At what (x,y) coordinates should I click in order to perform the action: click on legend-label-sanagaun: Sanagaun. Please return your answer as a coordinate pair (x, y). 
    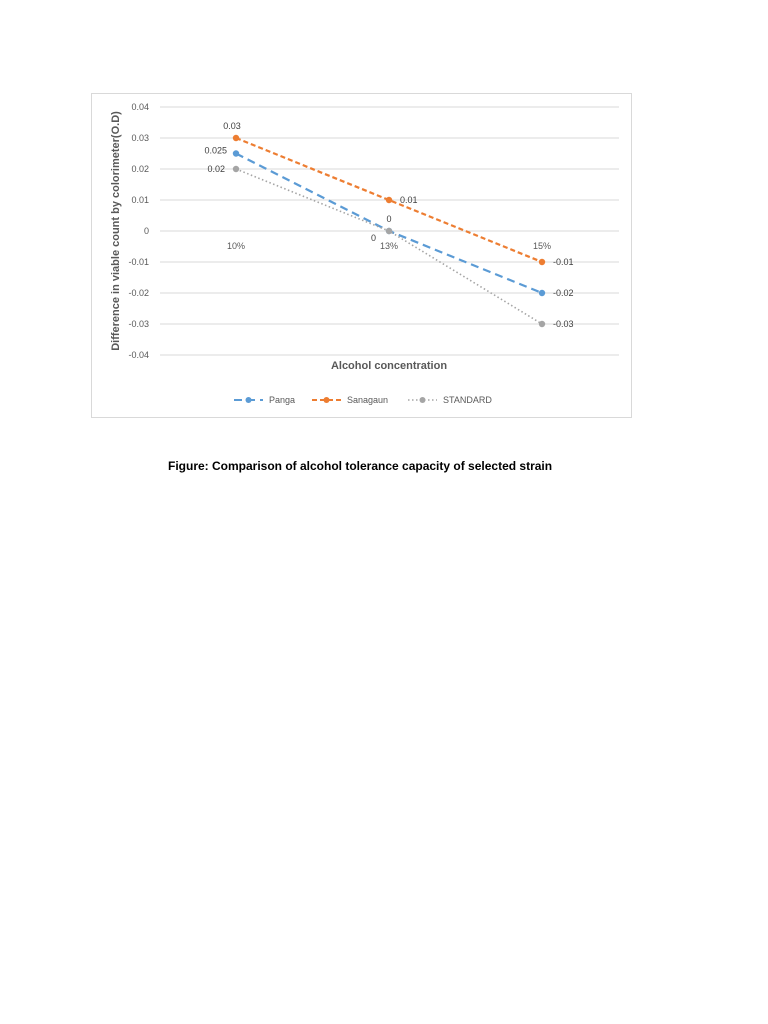
    Looking at the image, I should click on (367, 400).